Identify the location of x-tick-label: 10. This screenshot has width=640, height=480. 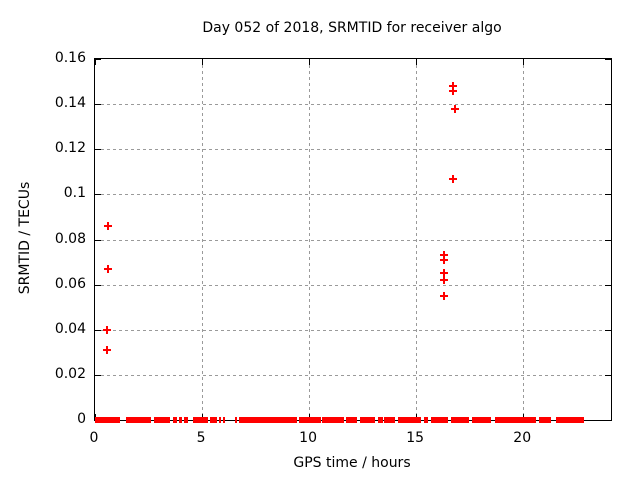
(308, 438).